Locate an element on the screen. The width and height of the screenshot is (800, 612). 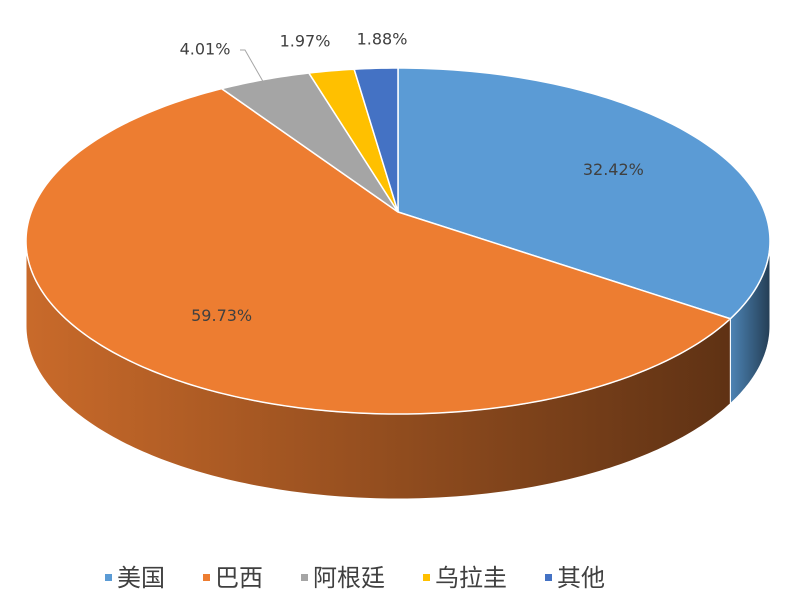
data-label: 1.88% is located at coordinates (382, 39).